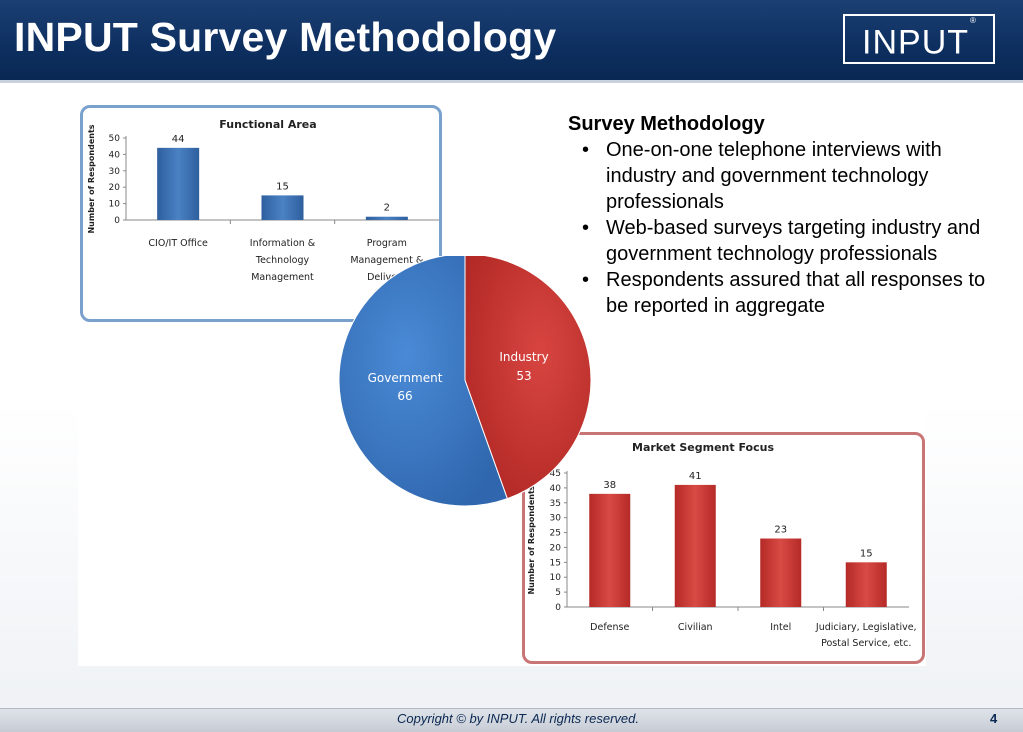 This screenshot has width=1023, height=732. What do you see at coordinates (780, 530) in the screenshot?
I see `seg-data-label: 23` at bounding box center [780, 530].